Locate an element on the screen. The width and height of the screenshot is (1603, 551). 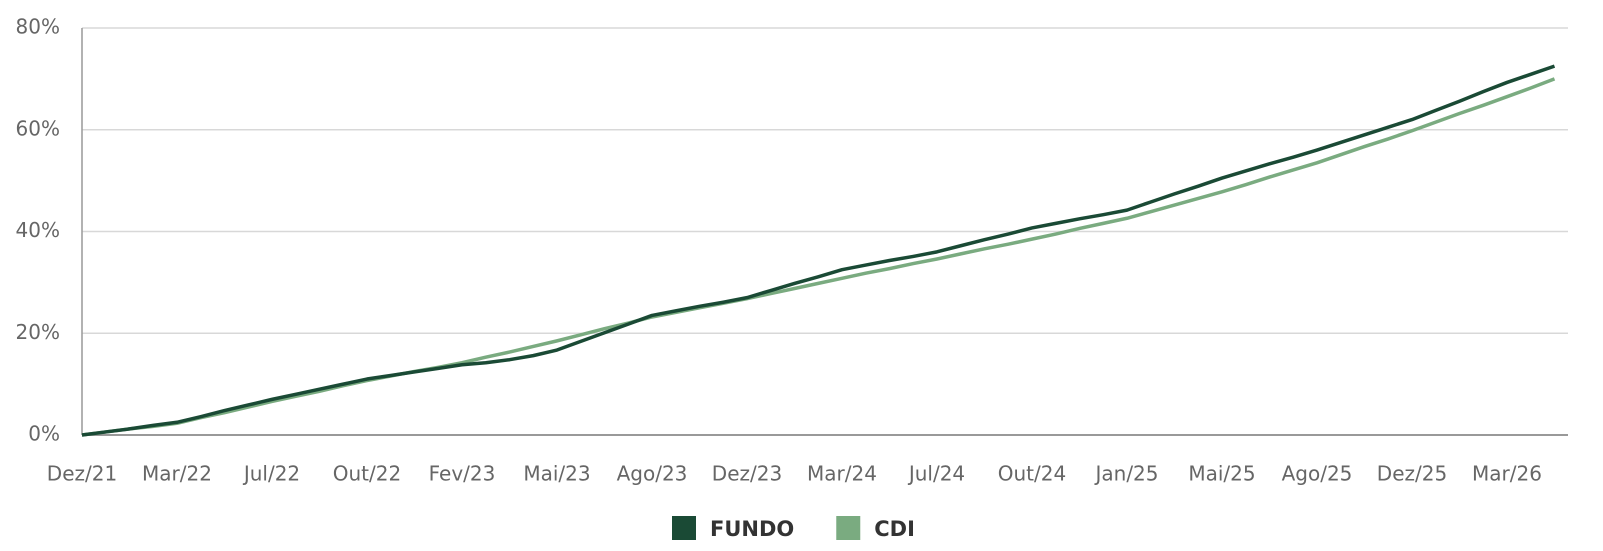
x-tick-label: Ago/25 is located at coordinates (1317, 474).